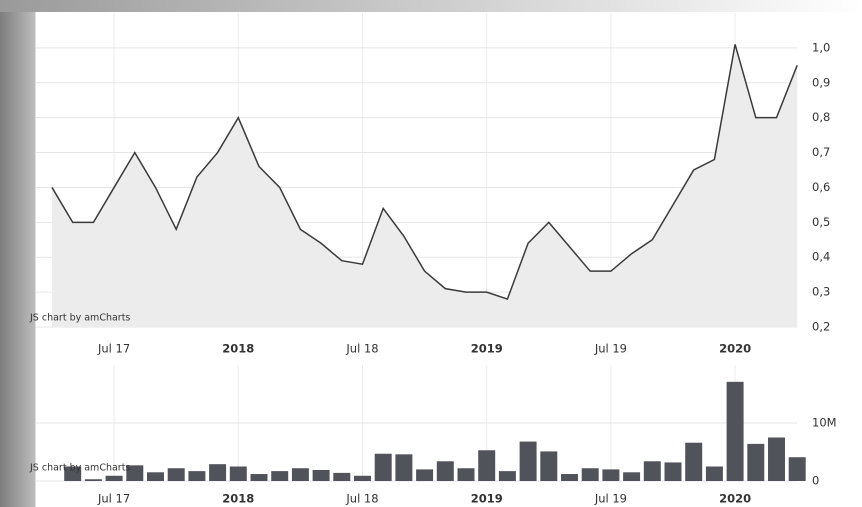 This screenshot has height=507, width=862. What do you see at coordinates (821, 257) in the screenshot?
I see `y-tick-label: 0,4` at bounding box center [821, 257].